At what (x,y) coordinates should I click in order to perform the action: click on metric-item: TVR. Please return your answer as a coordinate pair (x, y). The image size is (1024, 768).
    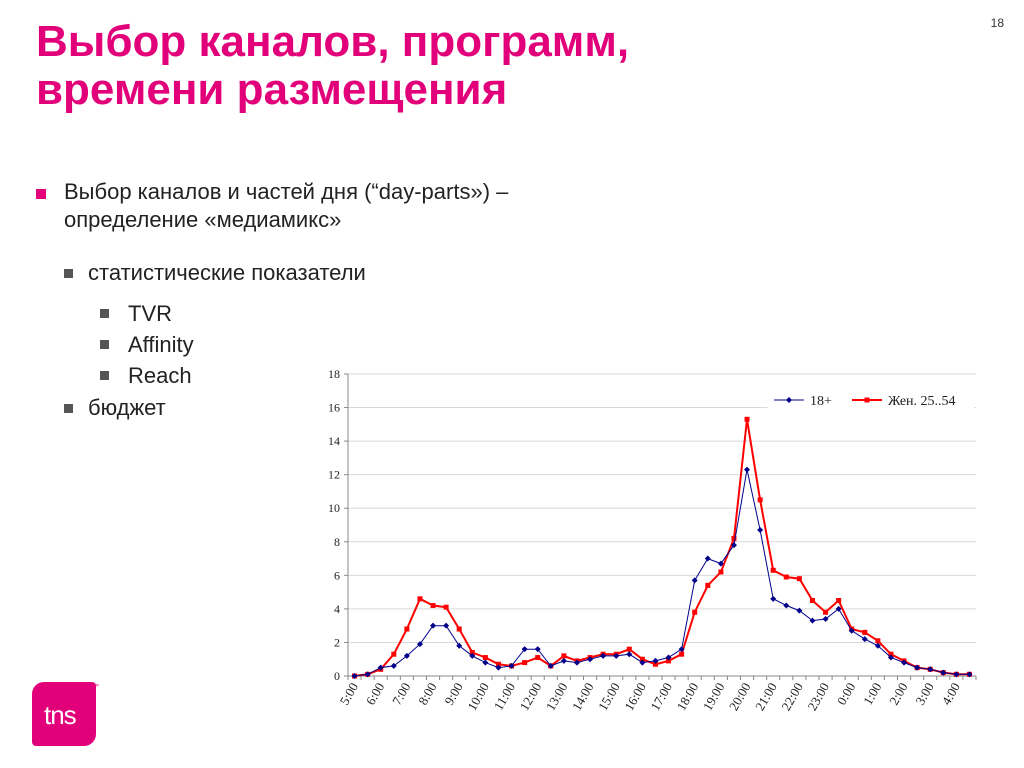
    Looking at the image, I should click on (356, 313).